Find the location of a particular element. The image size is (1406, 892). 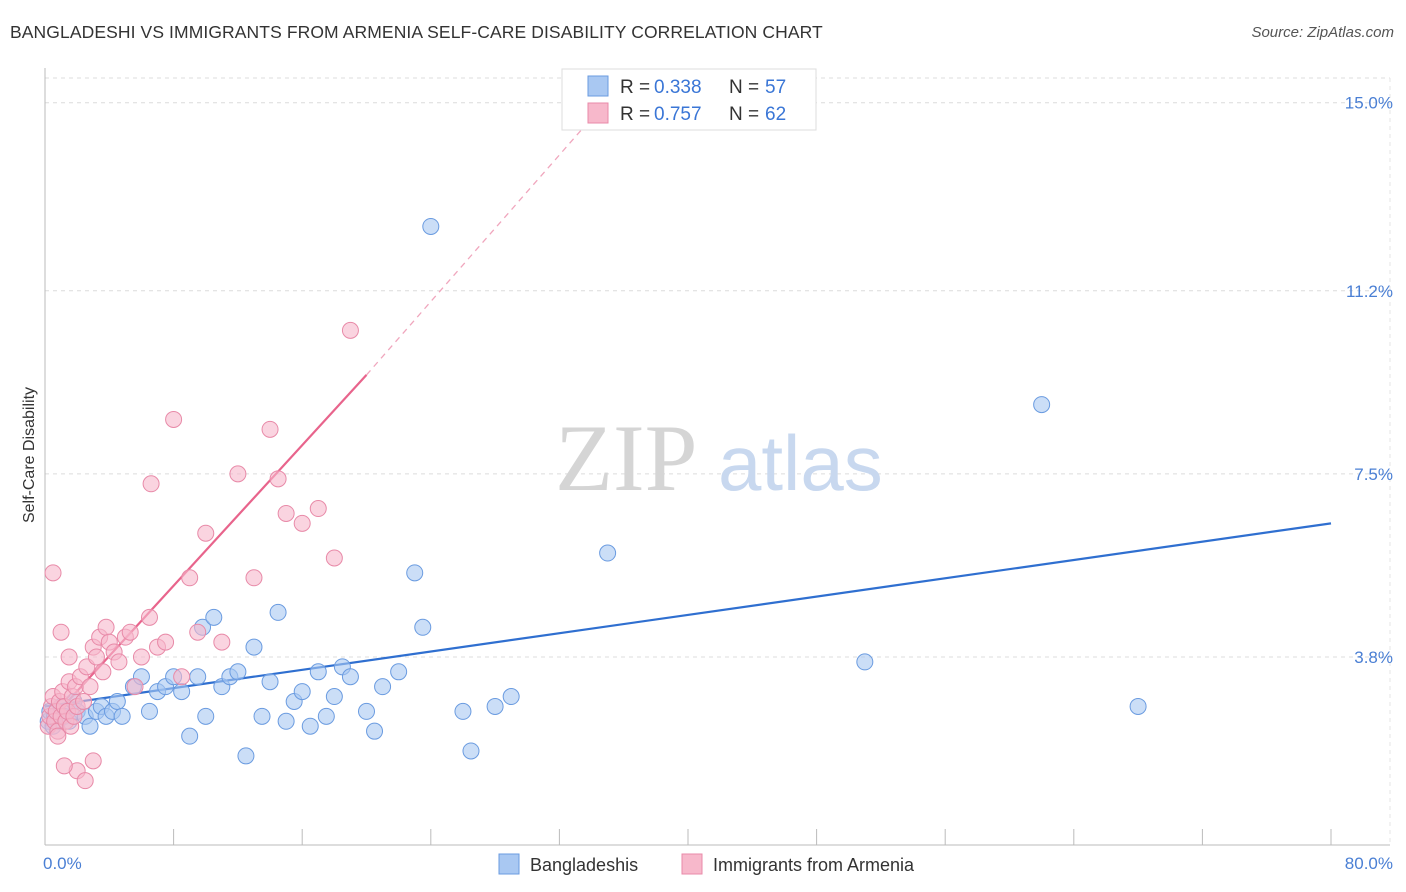

watermark-atlas: atlas is located at coordinates (800, 463).